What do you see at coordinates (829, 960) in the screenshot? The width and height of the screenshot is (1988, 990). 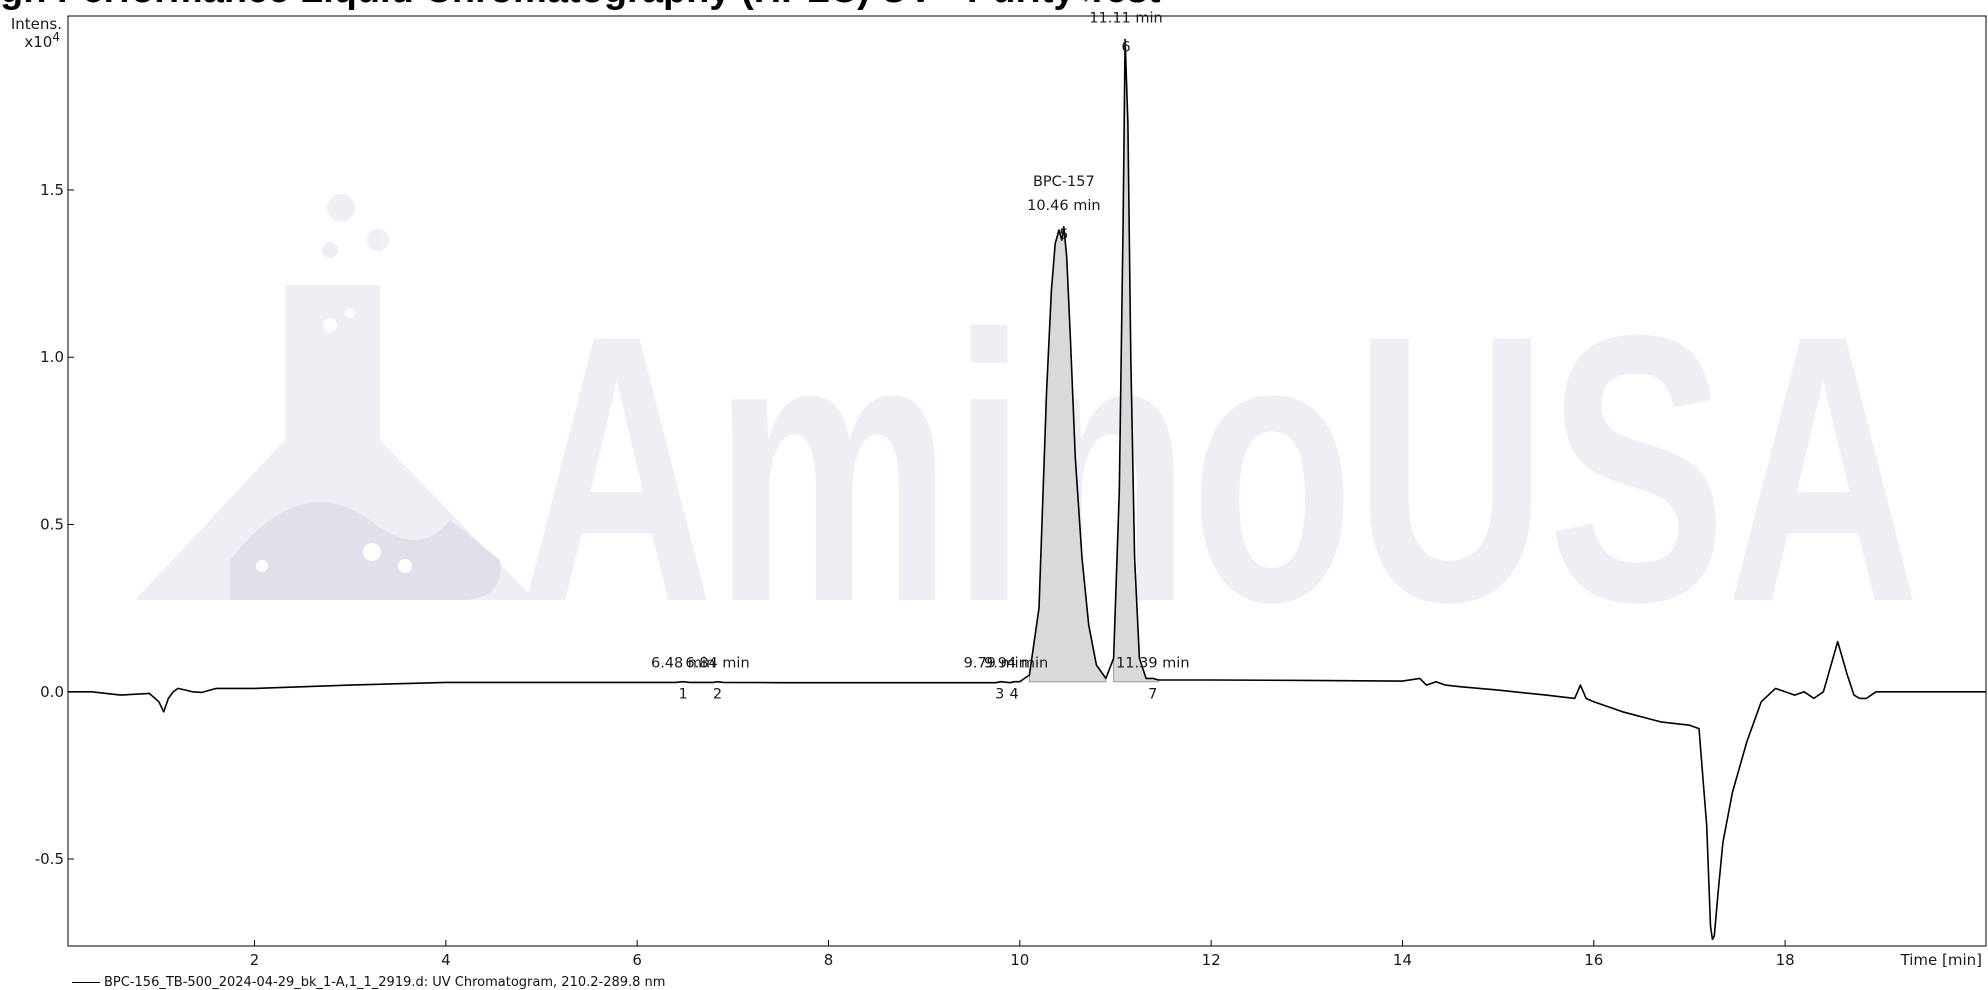 I see `x-tick-label: 8` at bounding box center [829, 960].